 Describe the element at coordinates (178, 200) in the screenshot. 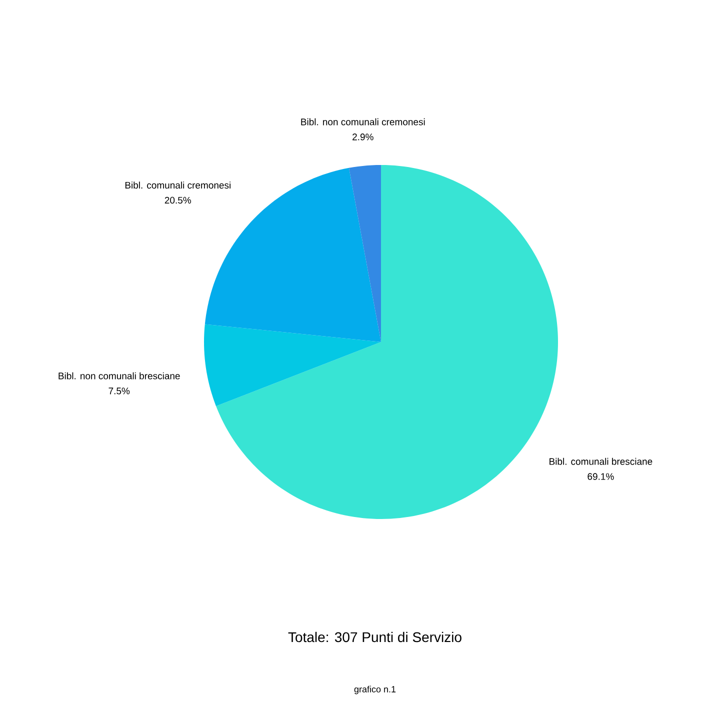

I see `data-label: 20.5%` at that location.